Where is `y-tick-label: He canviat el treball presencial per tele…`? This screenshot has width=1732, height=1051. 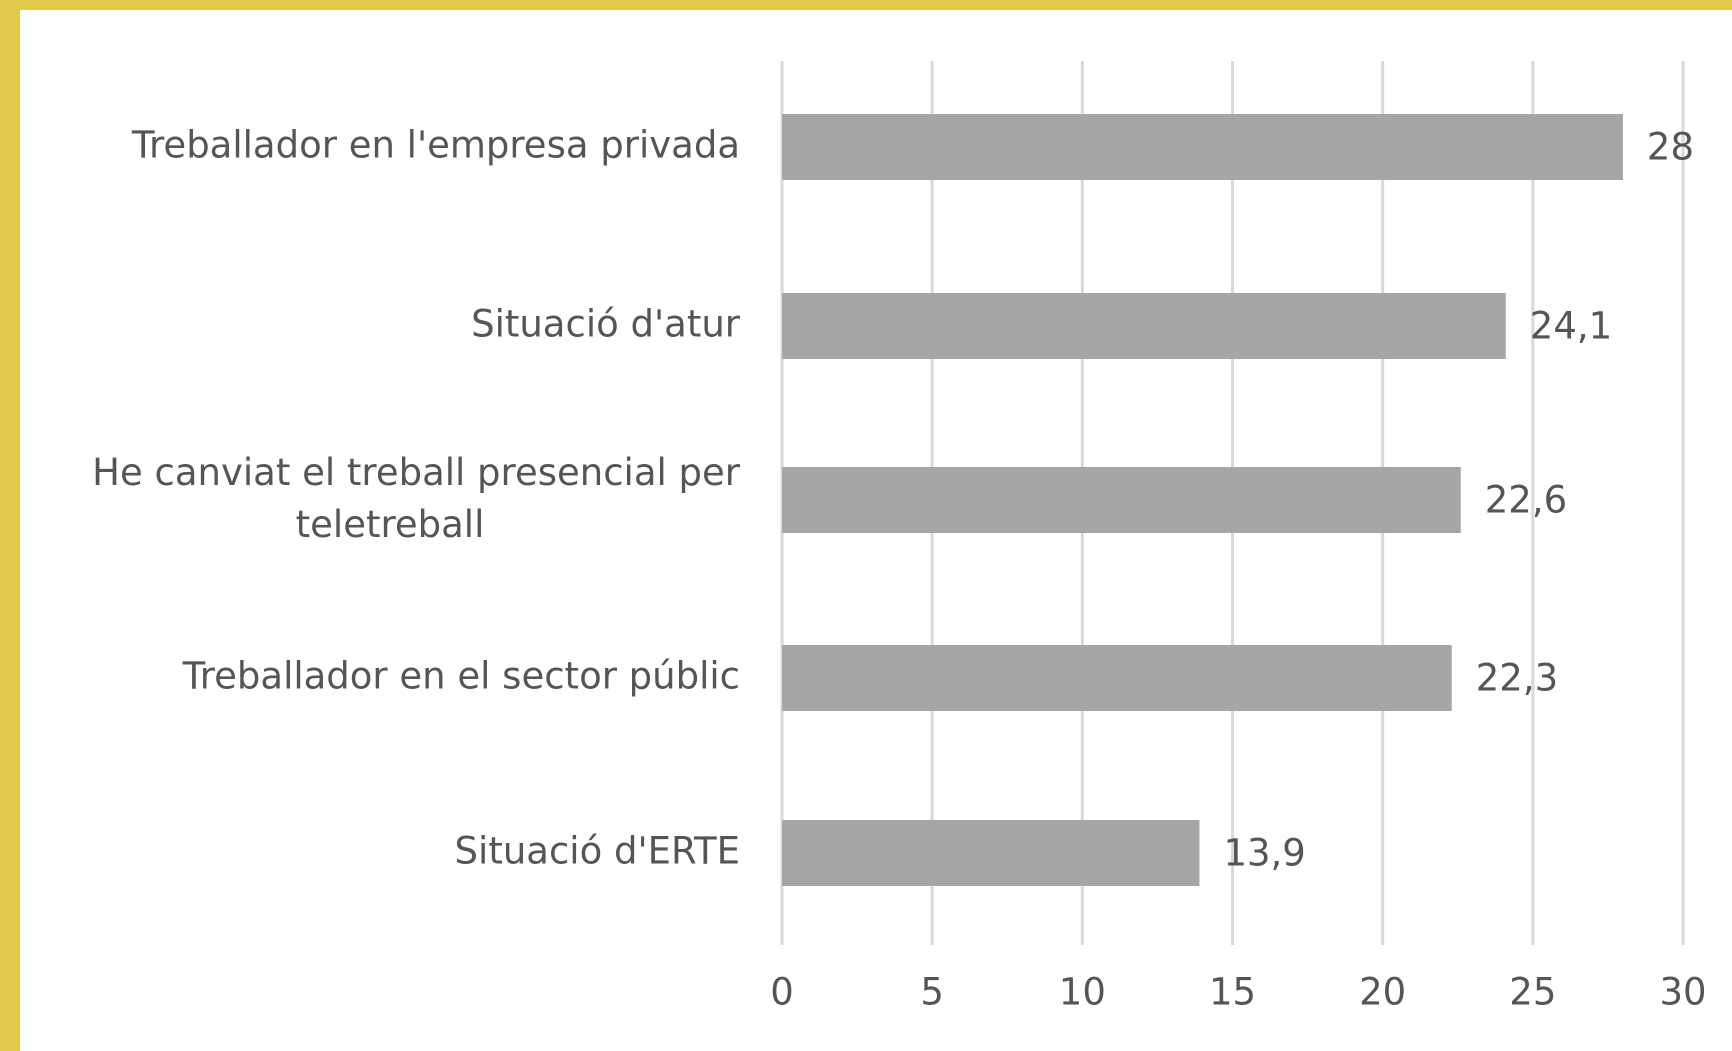 y-tick-label: He canviat el treball presencial per tele… is located at coordinates (416, 498).